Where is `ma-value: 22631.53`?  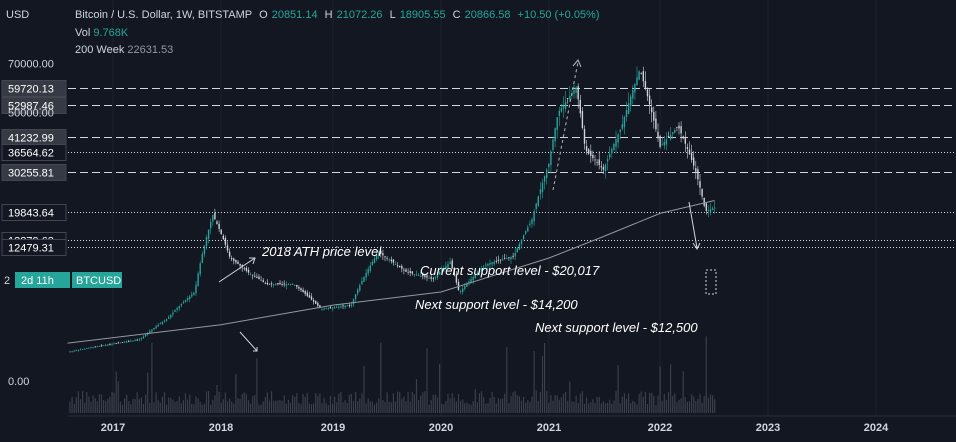 ma-value: 22631.53 is located at coordinates (150, 50).